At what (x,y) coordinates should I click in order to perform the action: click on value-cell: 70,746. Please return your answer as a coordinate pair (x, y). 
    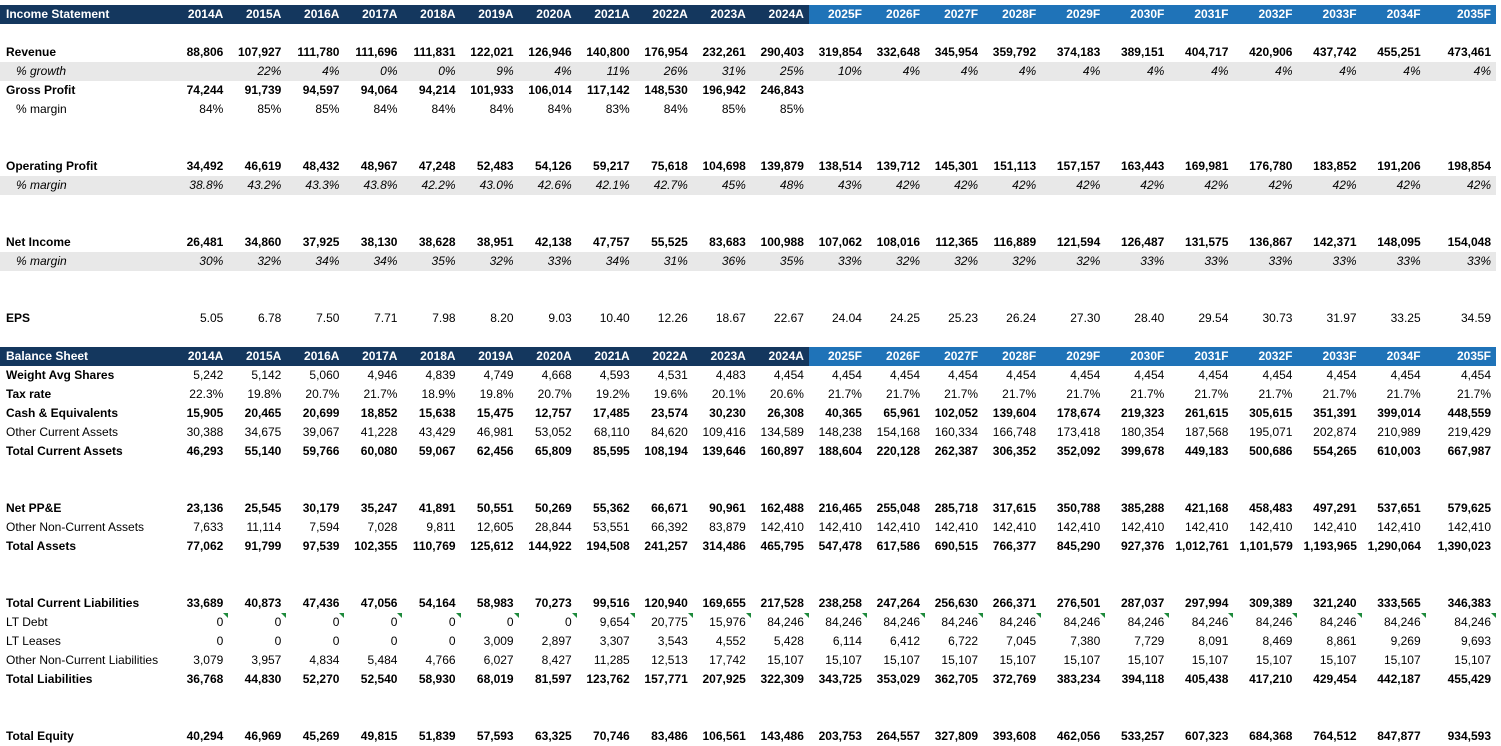
    Looking at the image, I should click on (611, 736).